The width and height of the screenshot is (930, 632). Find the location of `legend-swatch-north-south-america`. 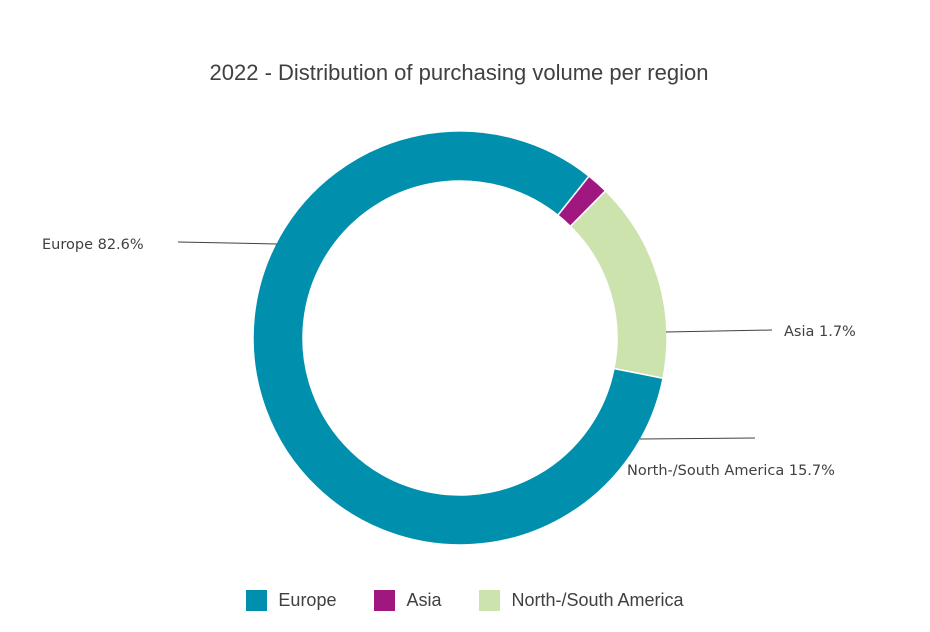

legend-swatch-north-south-america is located at coordinates (490, 600).